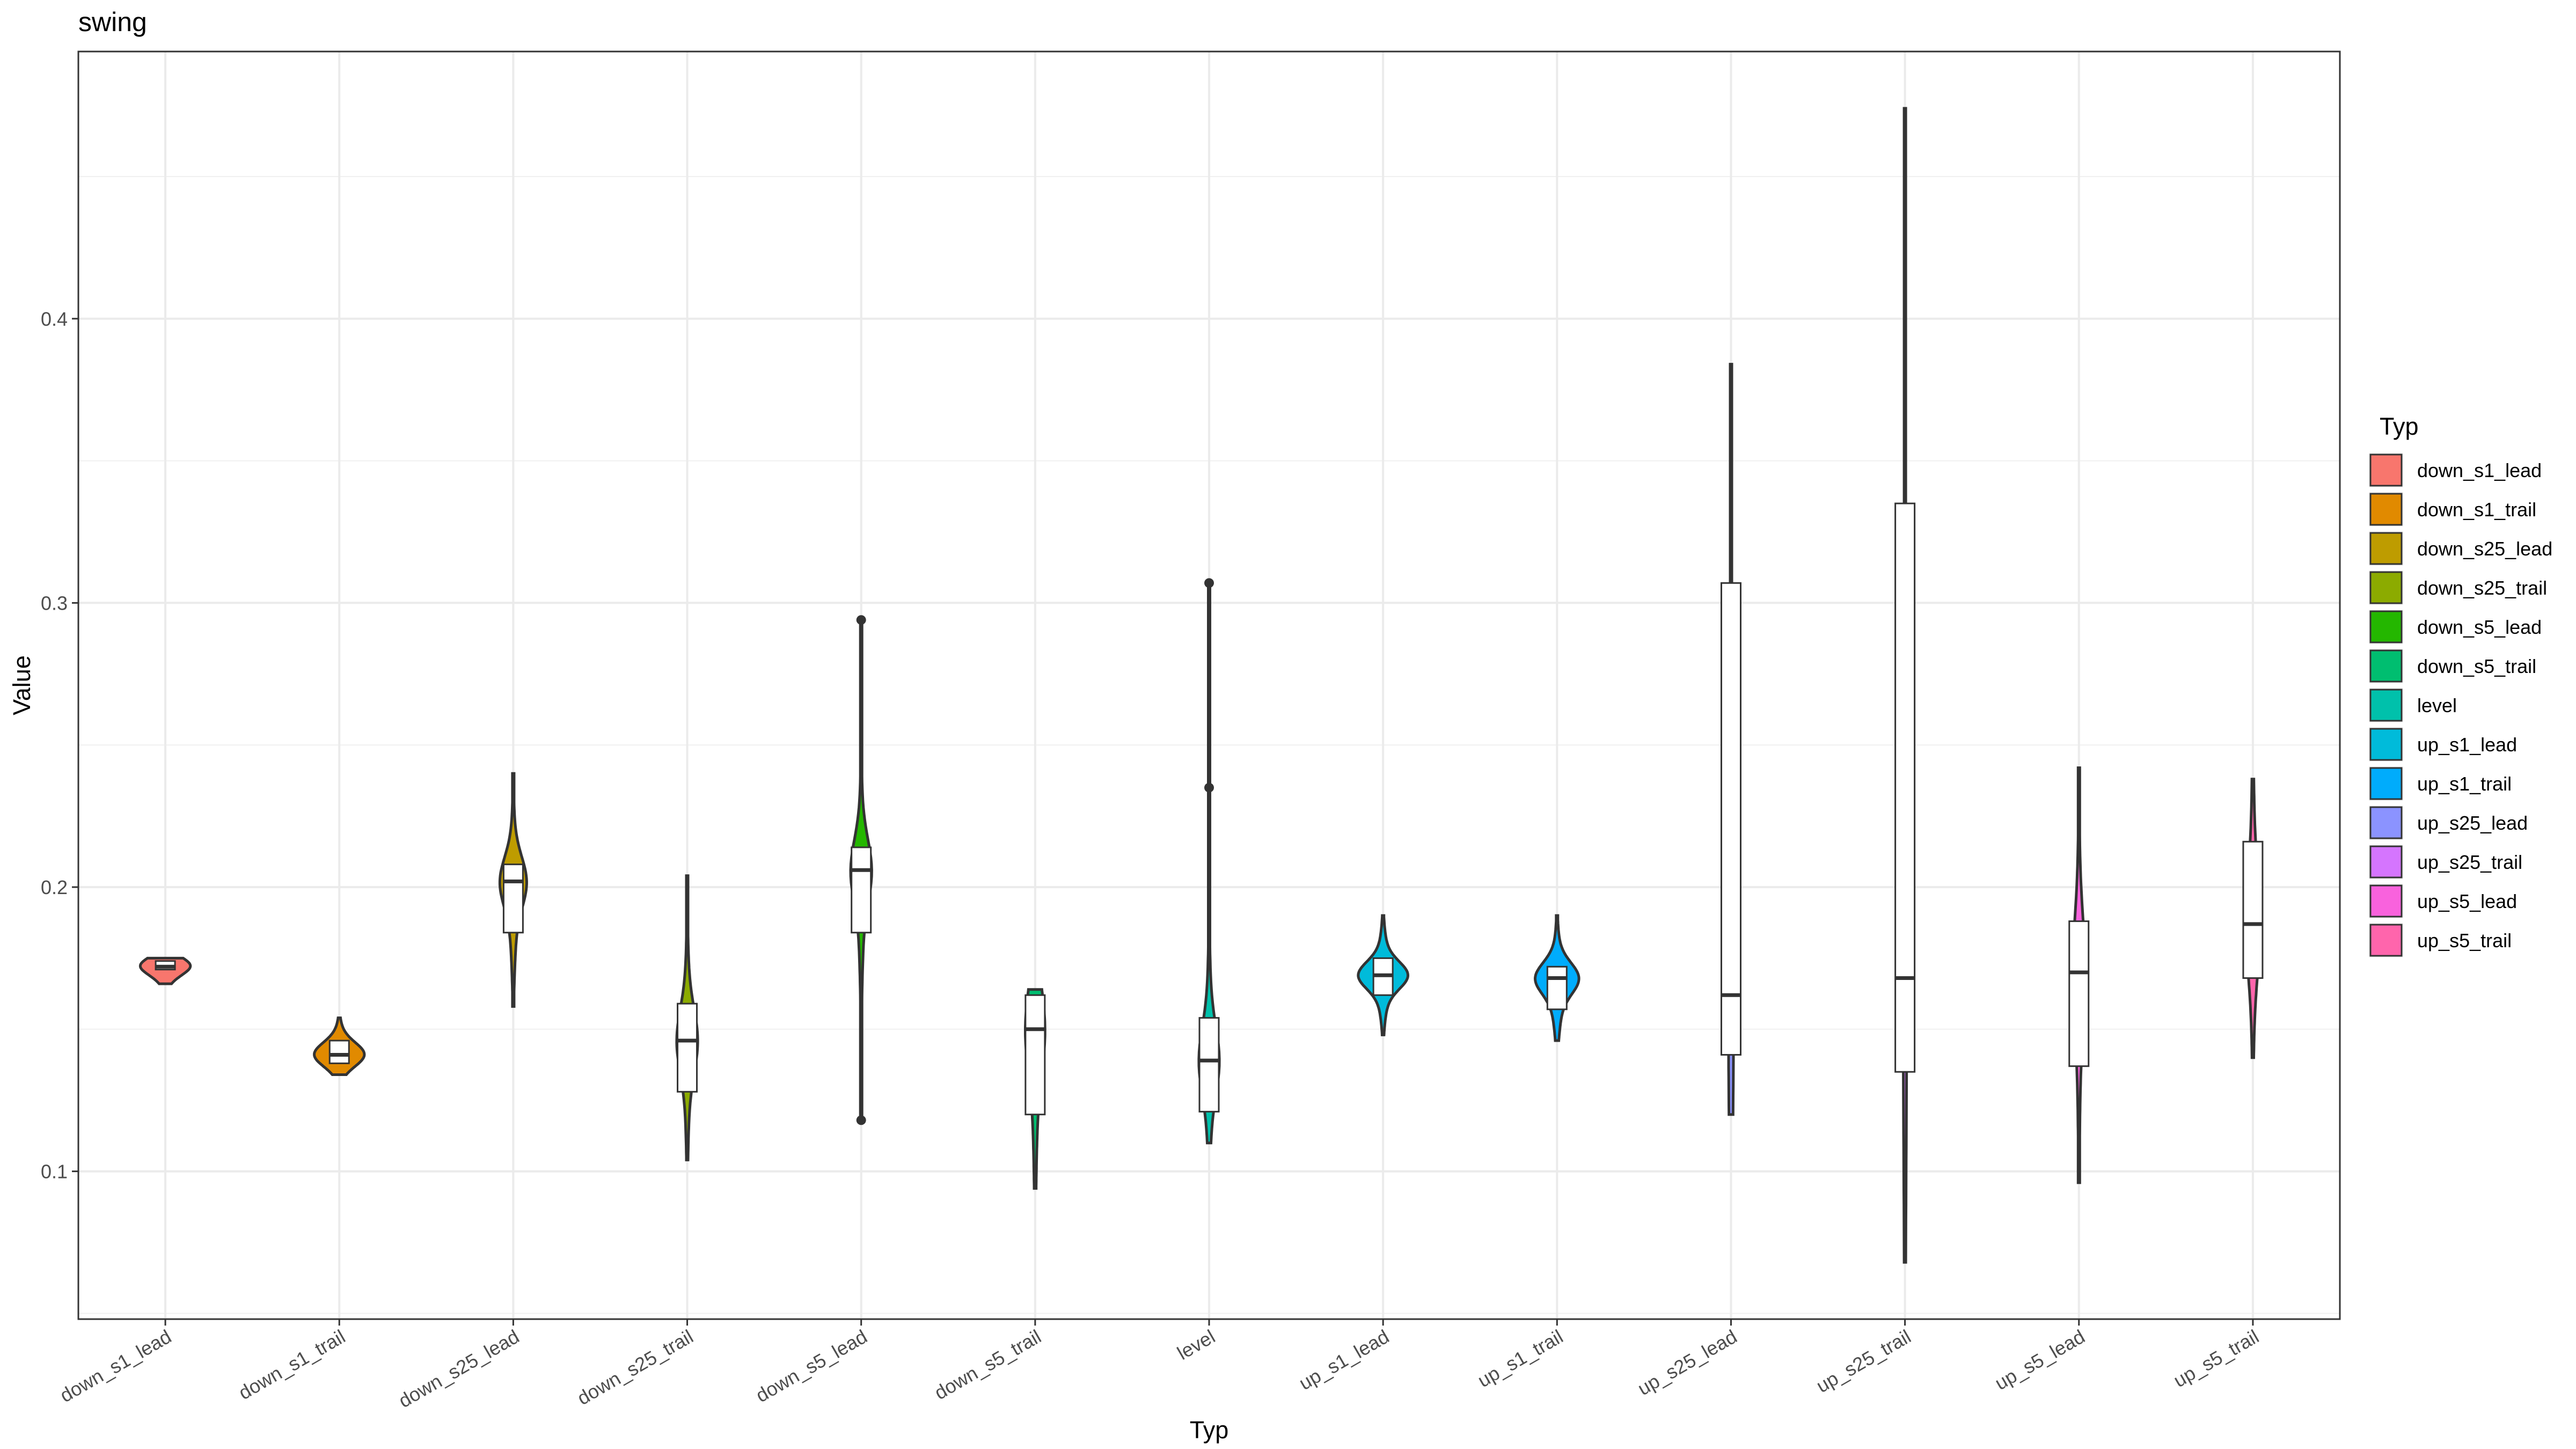 This screenshot has width=2576, height=1449. Describe the element at coordinates (2386, 587) in the screenshot. I see `legend-swatch-down_s25_trail` at that location.